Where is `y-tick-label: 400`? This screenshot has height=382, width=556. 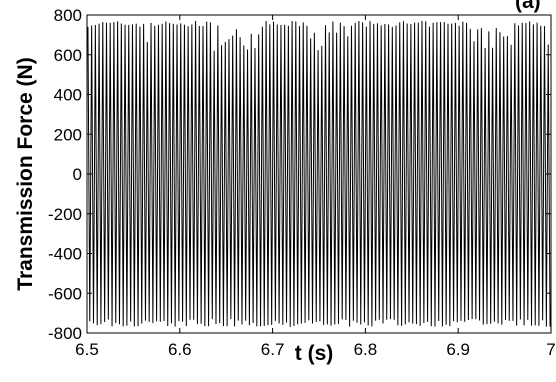
y-tick-label: 400 is located at coordinates (68, 95).